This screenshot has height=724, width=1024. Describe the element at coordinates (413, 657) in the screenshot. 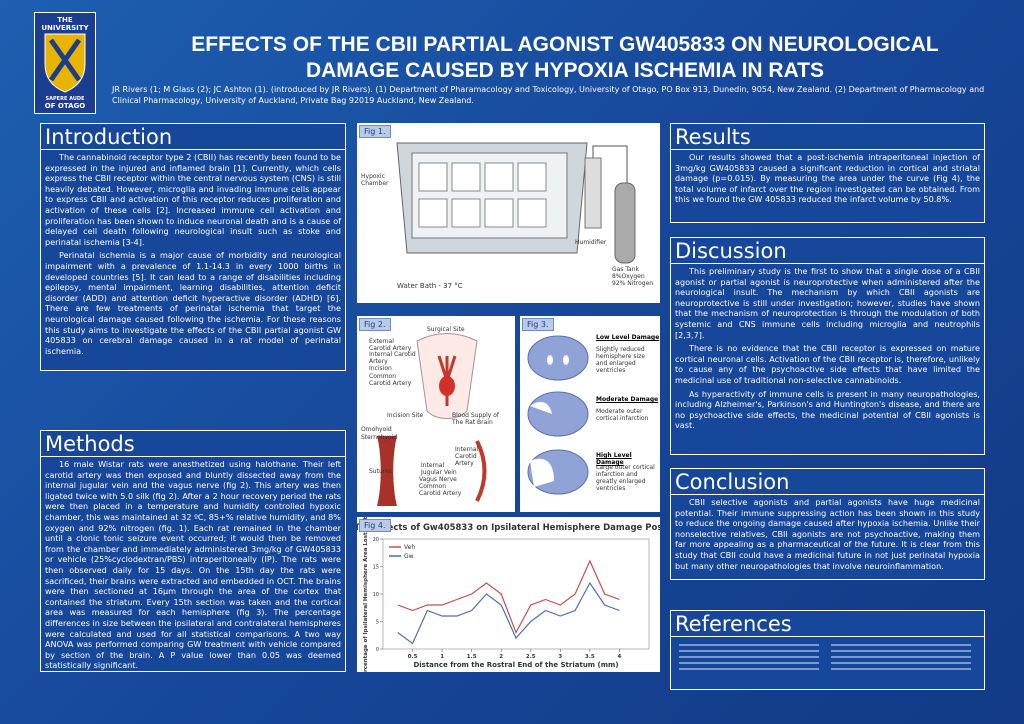

I see `x-tick-label: 0.5` at that location.